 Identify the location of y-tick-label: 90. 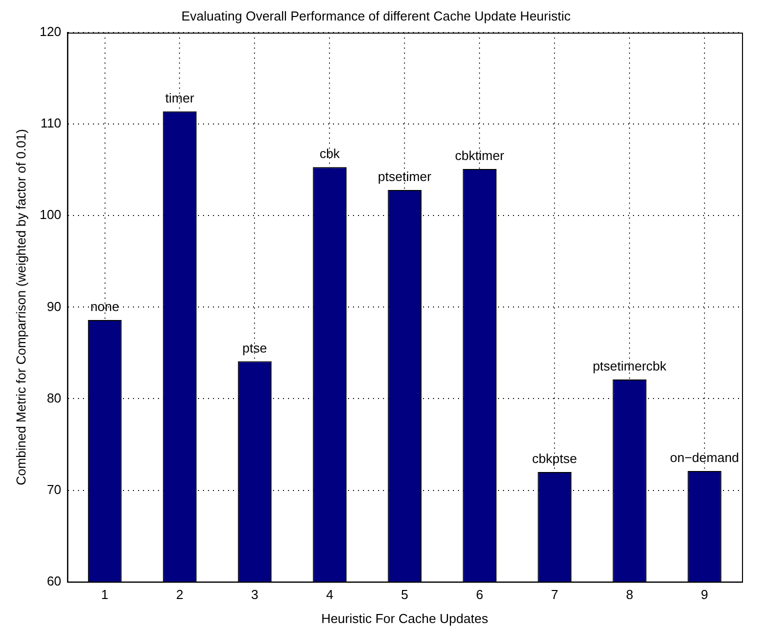
(54, 306).